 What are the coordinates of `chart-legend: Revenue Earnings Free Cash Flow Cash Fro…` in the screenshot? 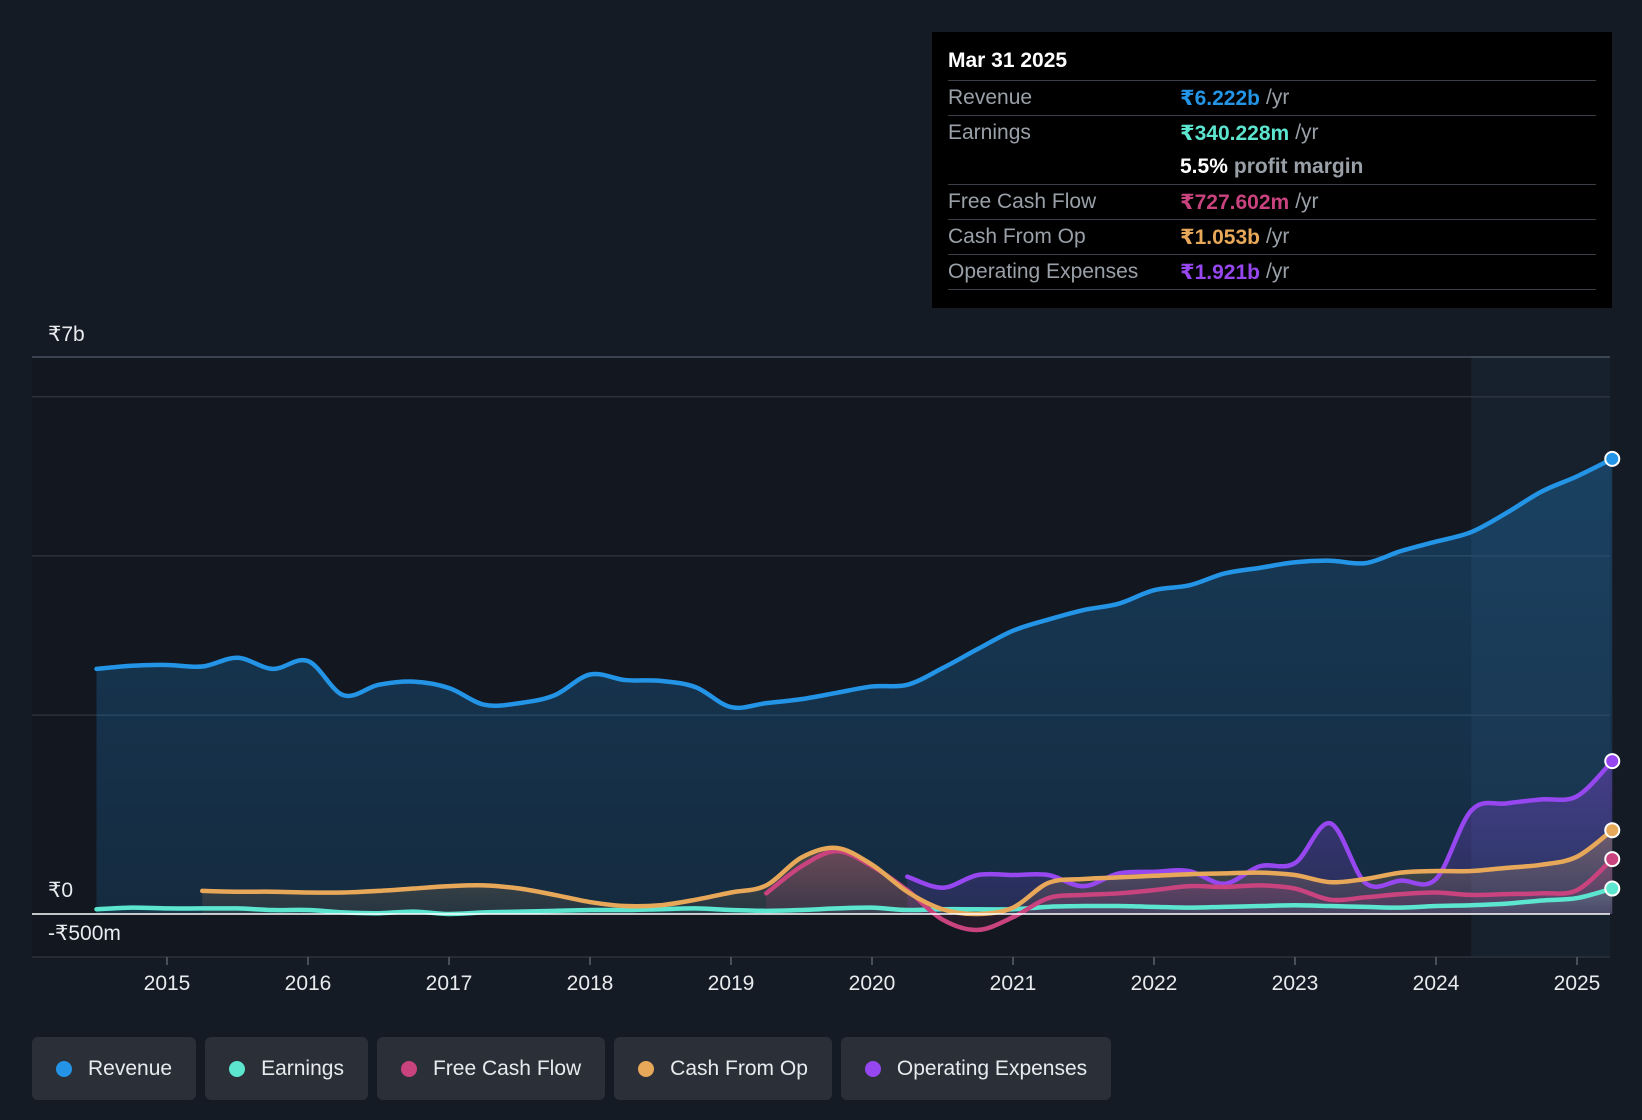 It's located at (572, 1068).